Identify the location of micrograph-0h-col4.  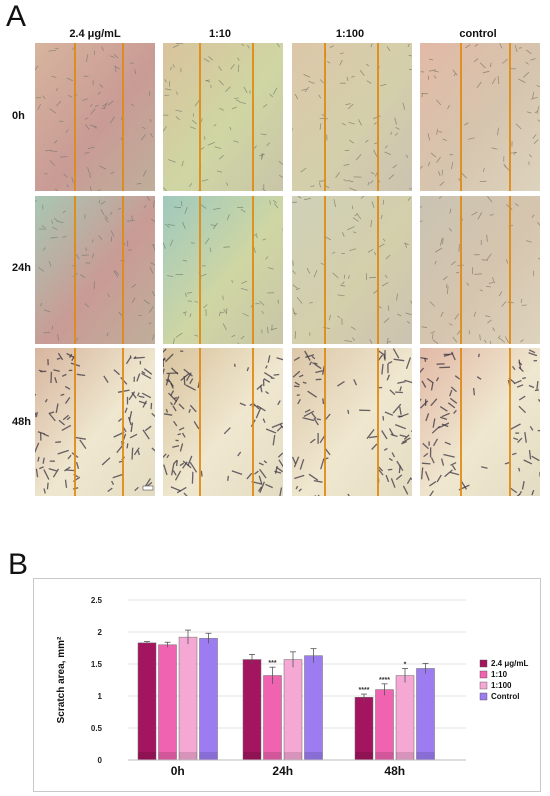
(480, 117).